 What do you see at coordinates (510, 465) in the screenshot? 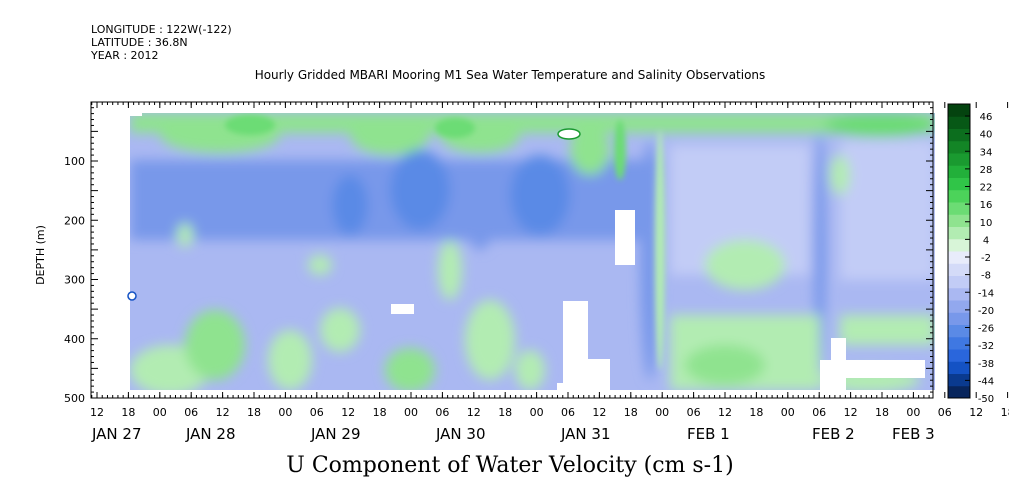
I see `variable-label: U Component of Water Velocity (cm s-1)` at bounding box center [510, 465].